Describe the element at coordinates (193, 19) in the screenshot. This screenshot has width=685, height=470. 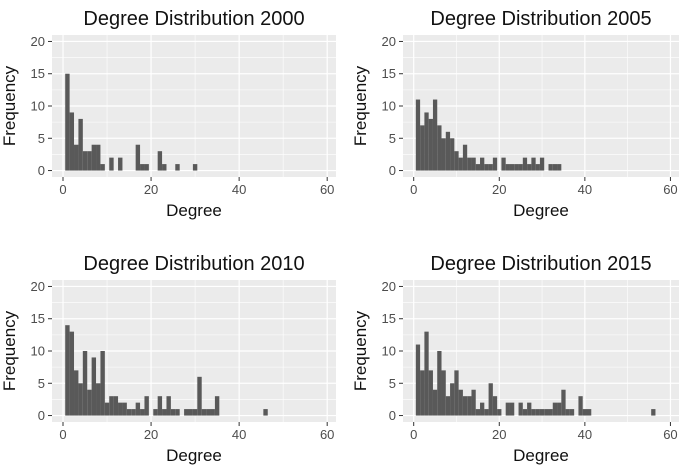
I see `chart-title: Degree Distribution 2000` at that location.